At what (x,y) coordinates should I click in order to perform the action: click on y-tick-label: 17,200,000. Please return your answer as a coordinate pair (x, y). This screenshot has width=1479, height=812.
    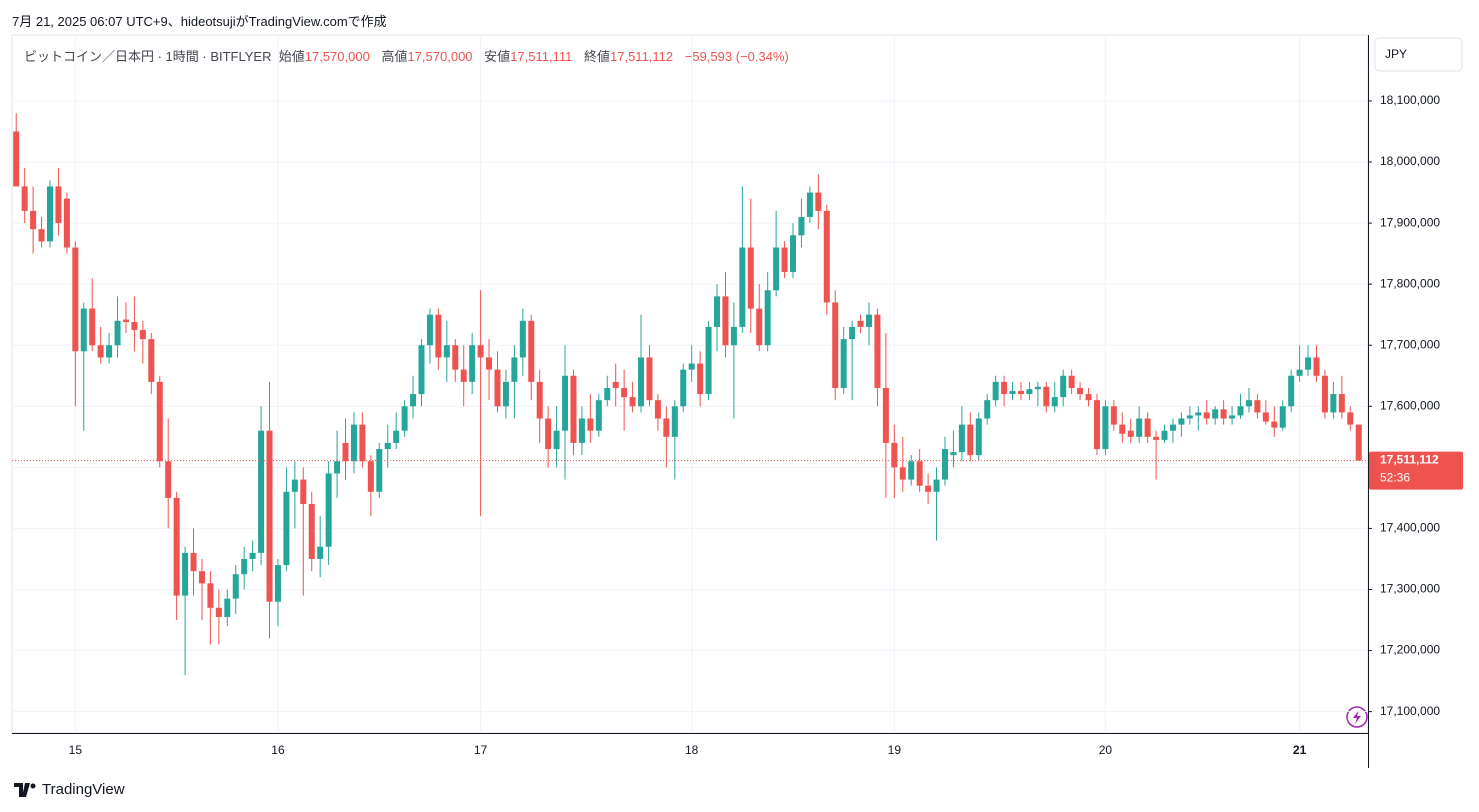
    Looking at the image, I should click on (1410, 650).